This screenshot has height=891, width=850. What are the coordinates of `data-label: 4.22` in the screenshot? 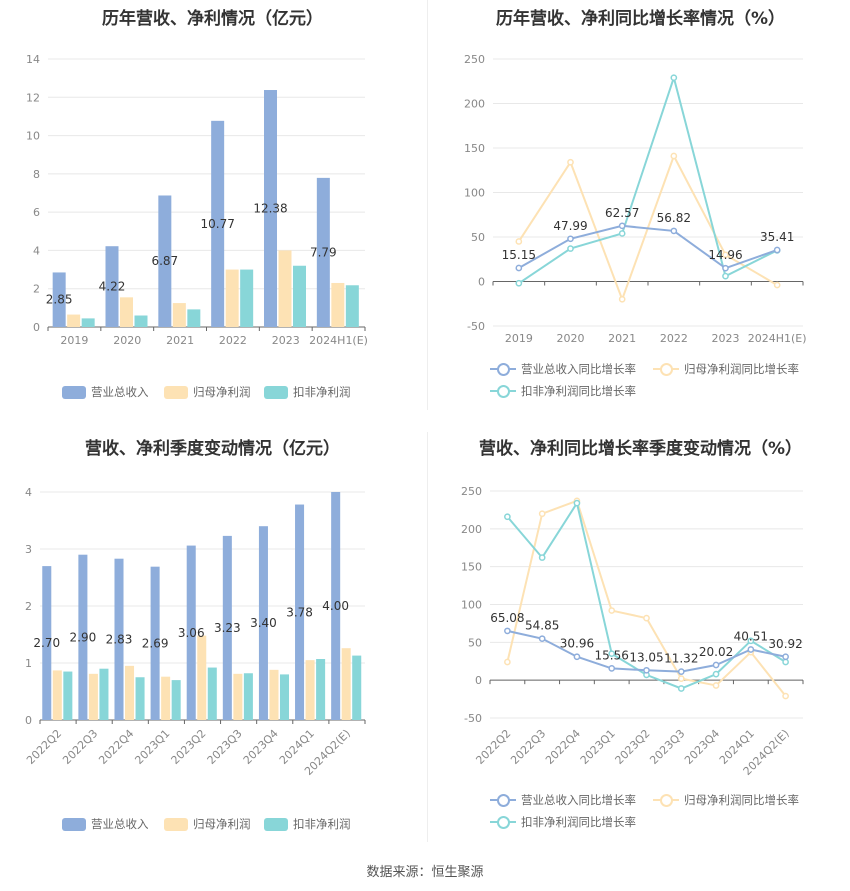 It's located at (112, 287).